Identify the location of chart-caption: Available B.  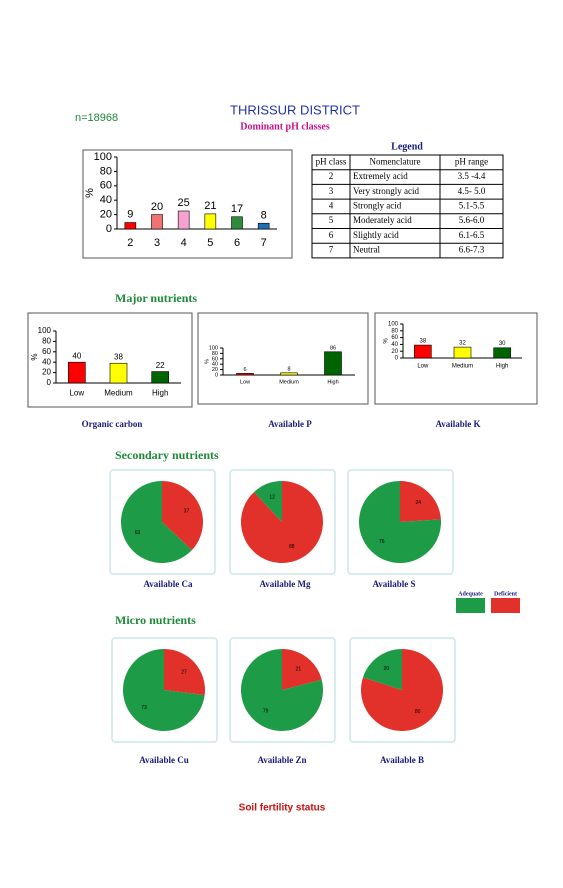
(402, 760).